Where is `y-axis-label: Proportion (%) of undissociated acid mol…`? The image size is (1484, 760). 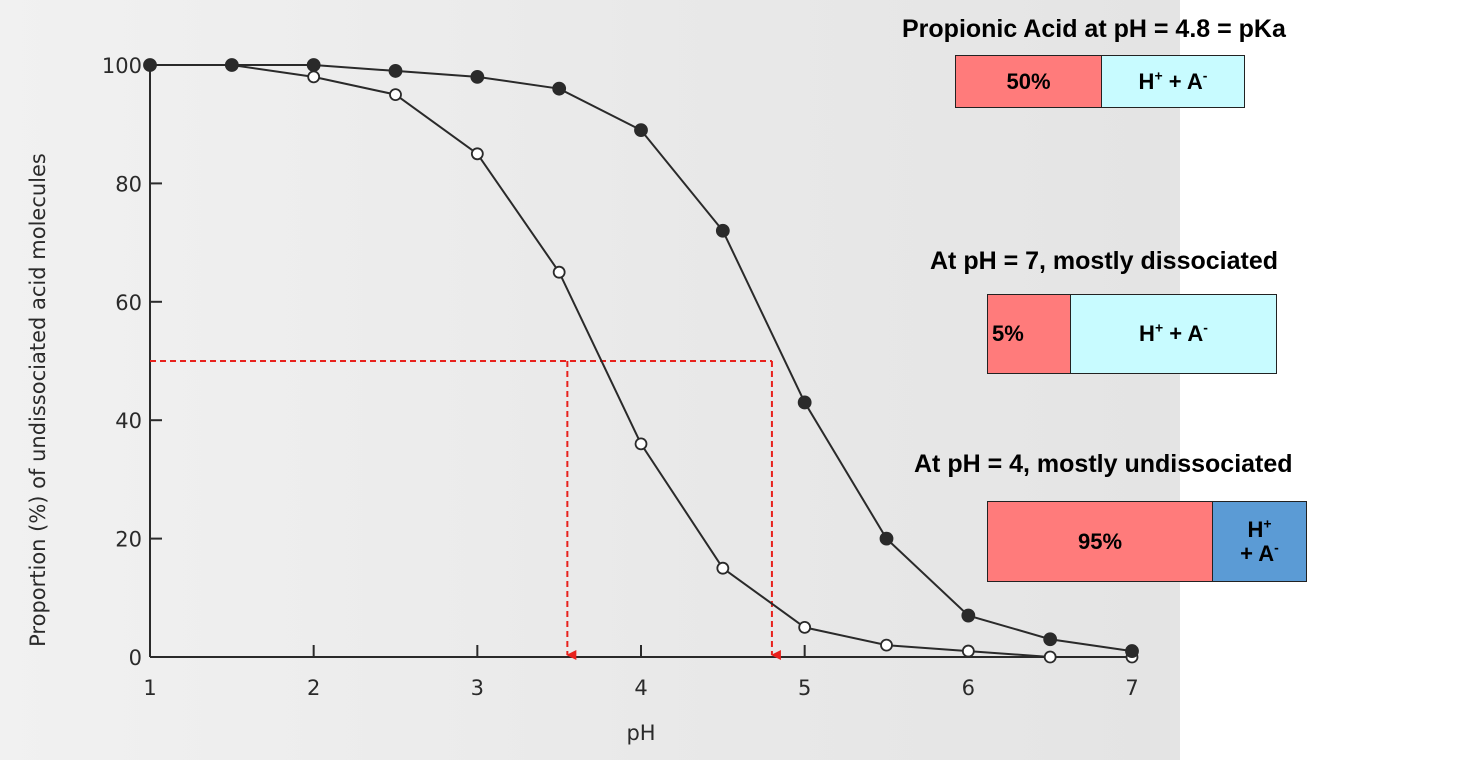 y-axis-label: Proportion (%) of undissociated acid mol… is located at coordinates (38, 400).